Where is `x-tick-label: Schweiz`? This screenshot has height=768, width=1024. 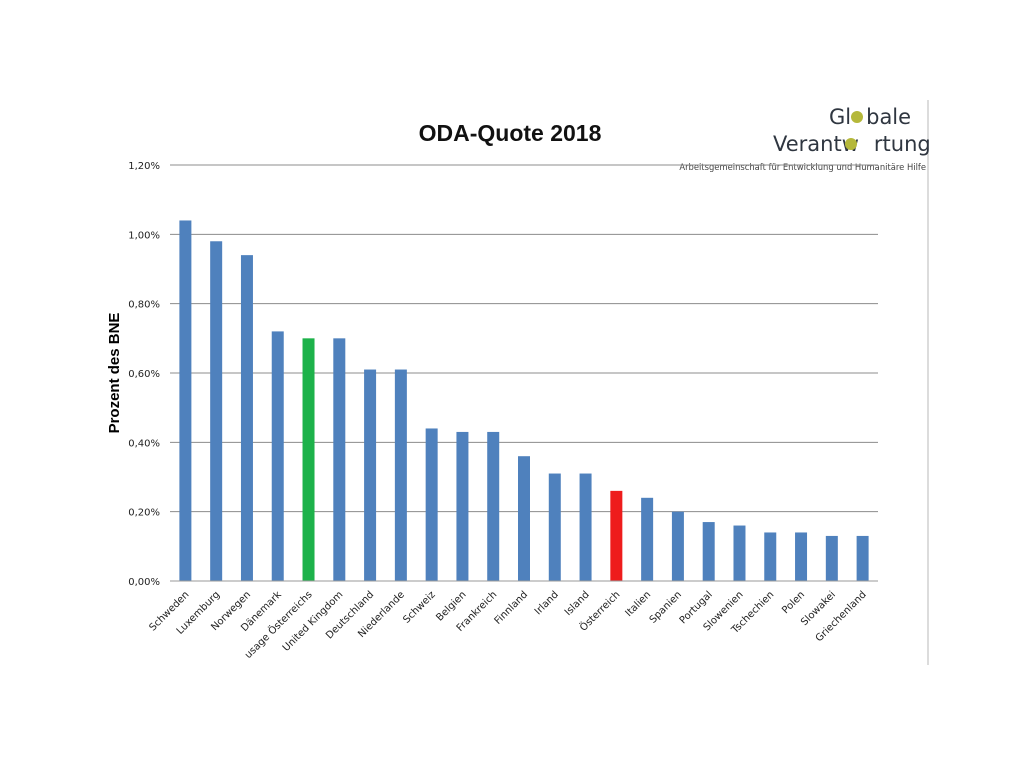
x-tick-label: Schweiz is located at coordinates (419, 607).